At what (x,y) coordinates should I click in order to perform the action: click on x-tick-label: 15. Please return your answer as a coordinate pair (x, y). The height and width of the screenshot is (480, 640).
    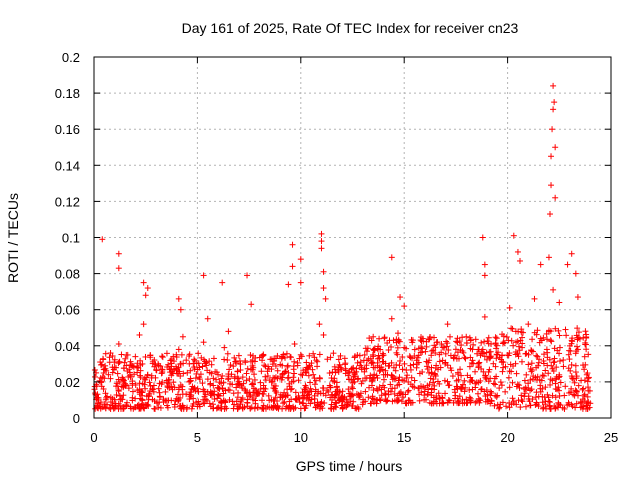
    Looking at the image, I should click on (404, 437).